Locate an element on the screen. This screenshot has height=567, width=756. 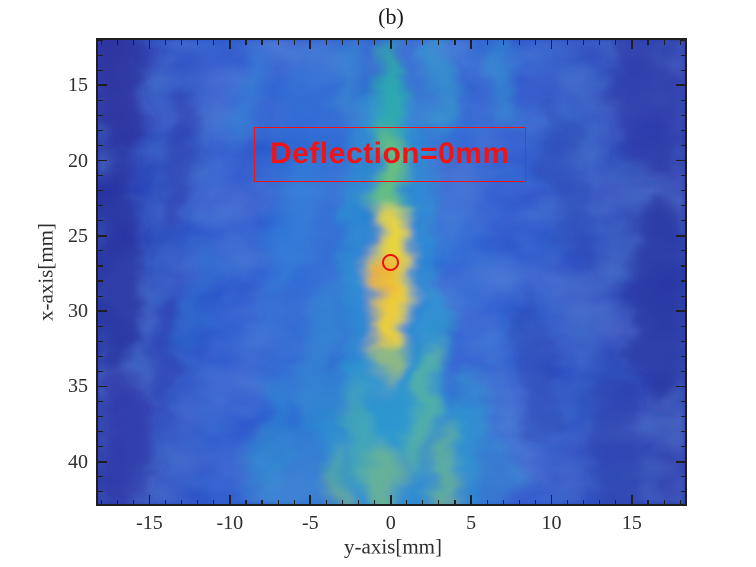
x-tick-label: 10 is located at coordinates (551, 523).